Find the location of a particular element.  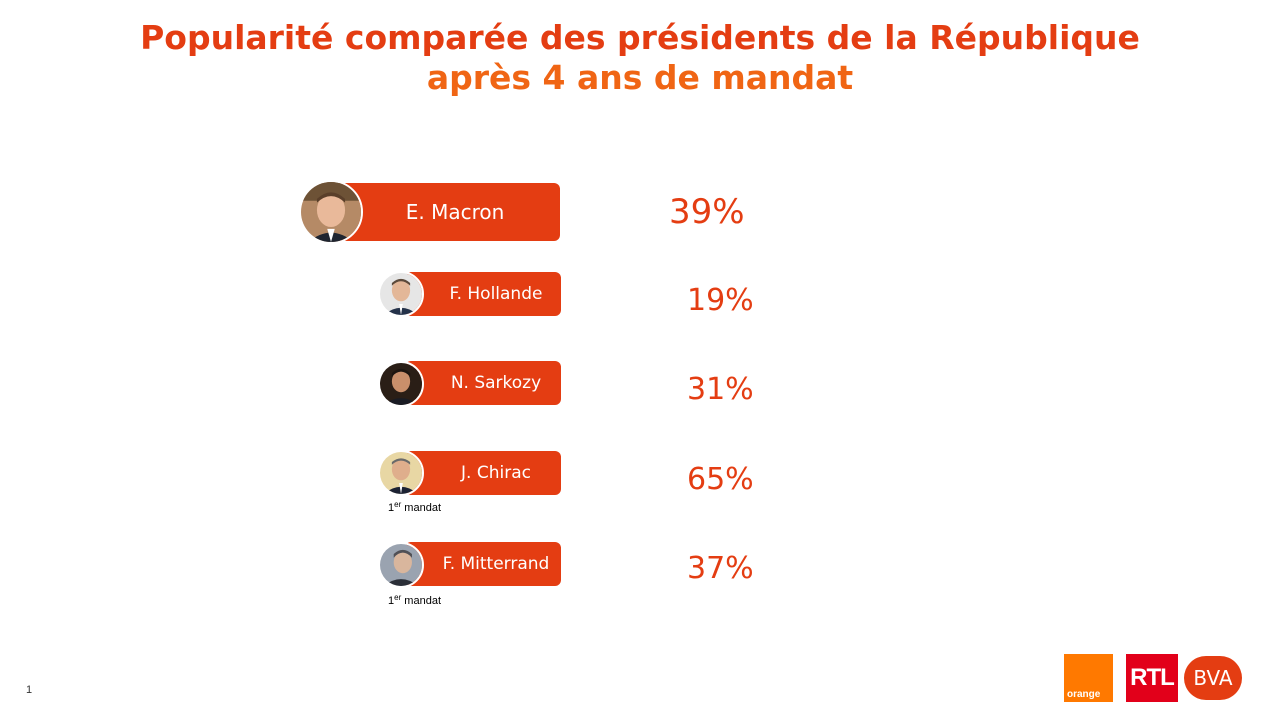

page-number: 1 is located at coordinates (29, 690).